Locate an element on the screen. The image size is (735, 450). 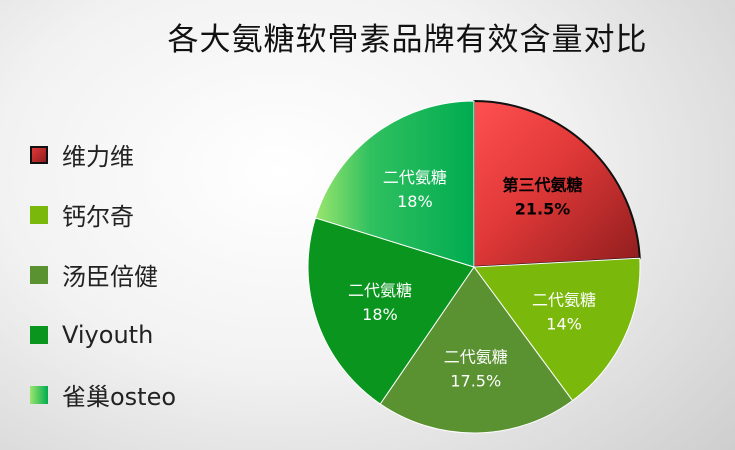
pie-slice-weiliwei is located at coordinates (557, 184).